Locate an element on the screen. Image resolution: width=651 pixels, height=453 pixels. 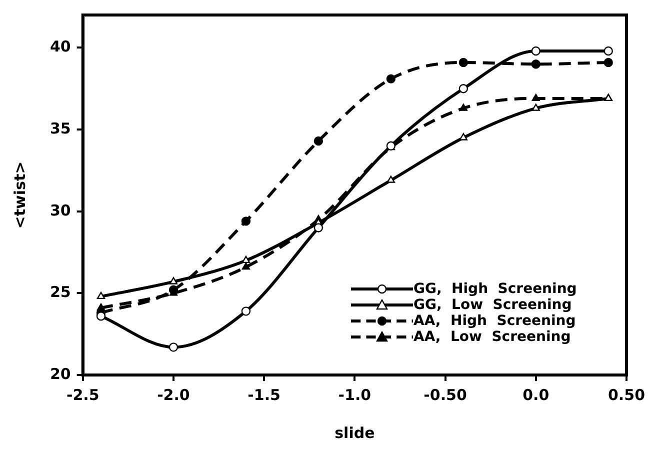
legend-label: GG, High Screening is located at coordinates (495, 289).